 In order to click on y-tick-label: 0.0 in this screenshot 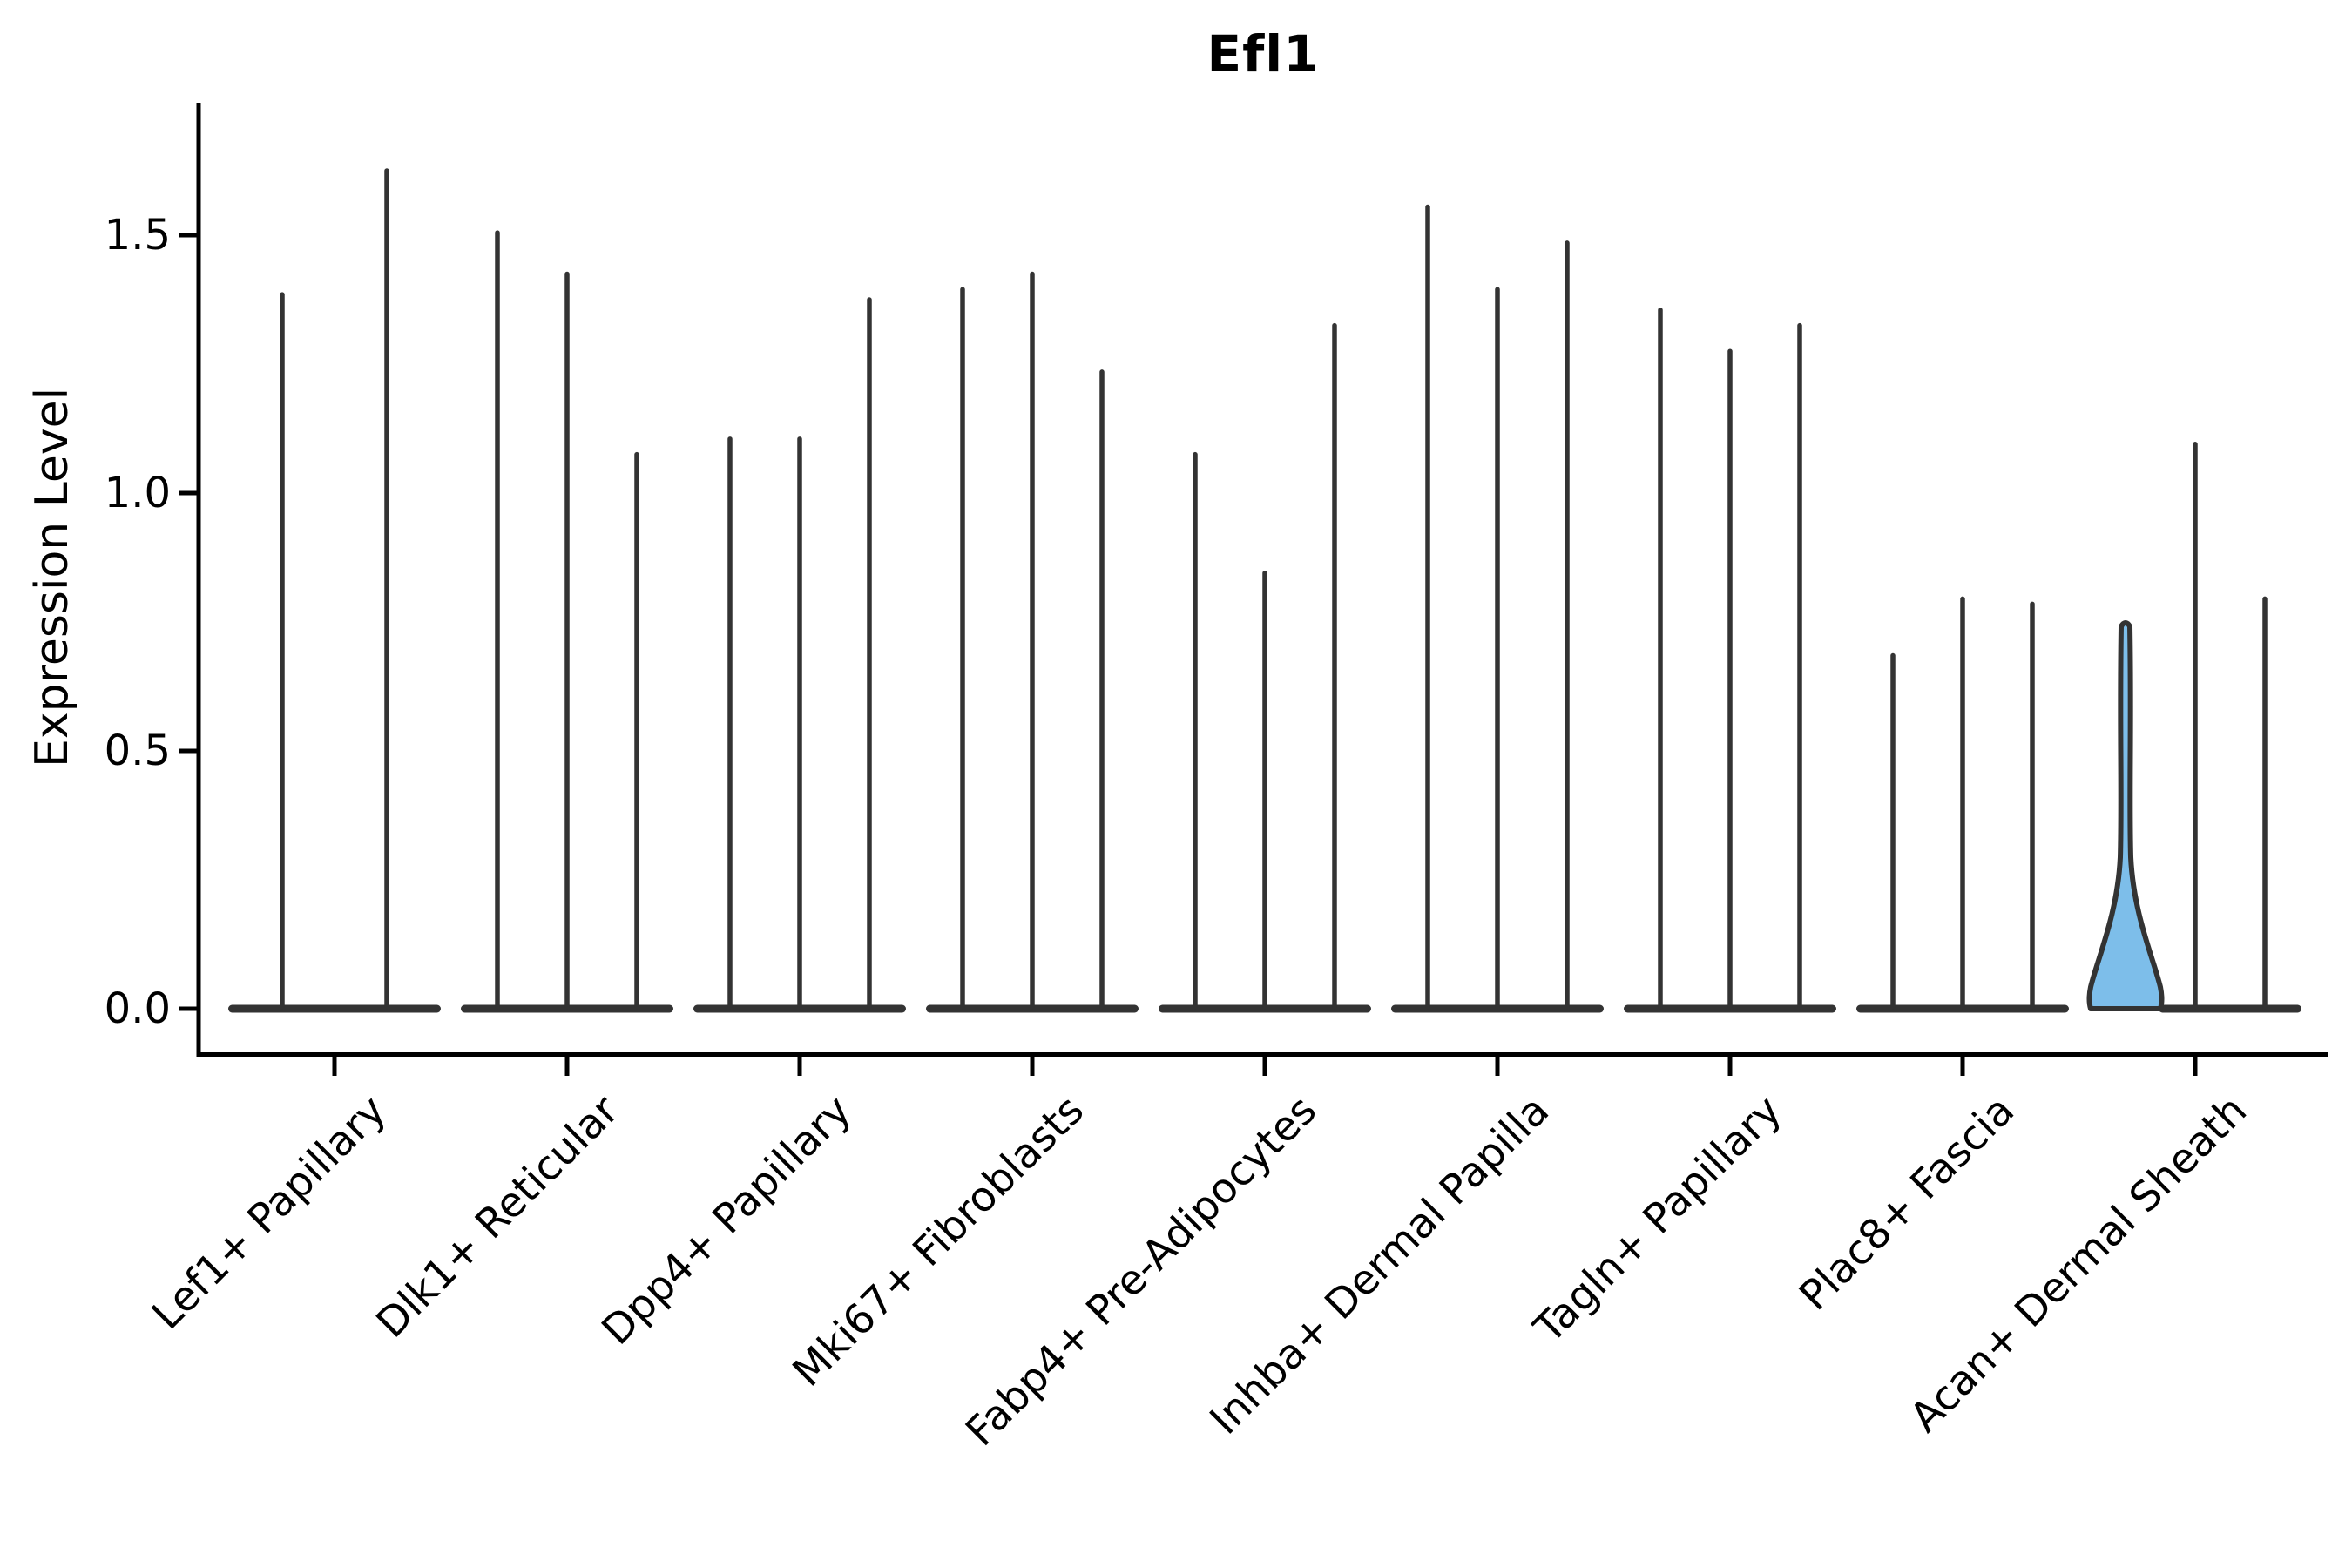, I will do `click(138, 1008)`.